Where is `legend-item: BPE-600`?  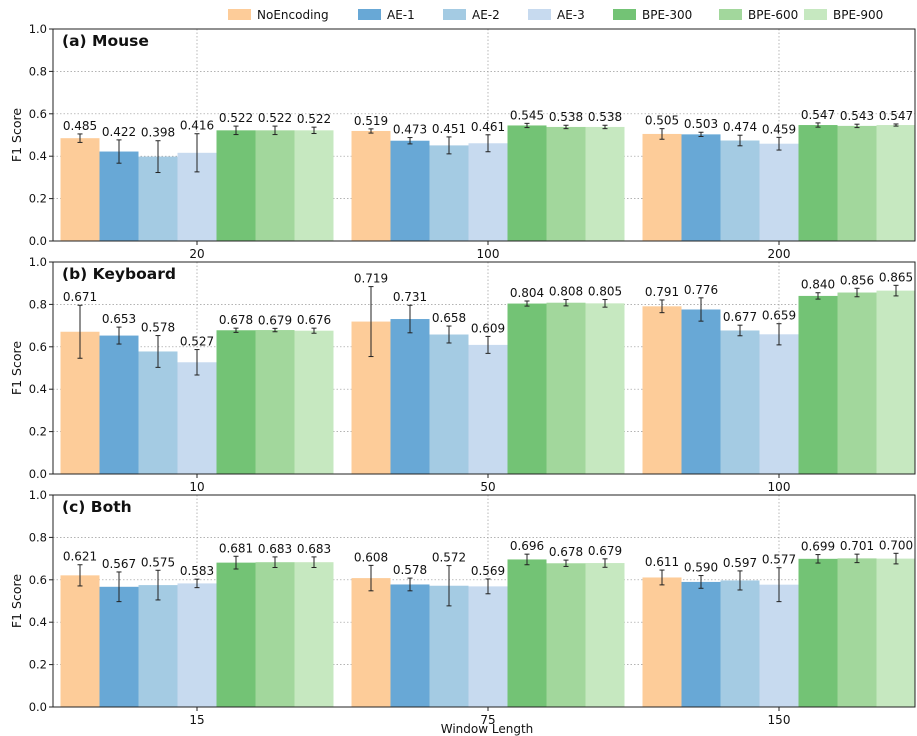
legend-item: BPE-600 is located at coordinates (758, 15).